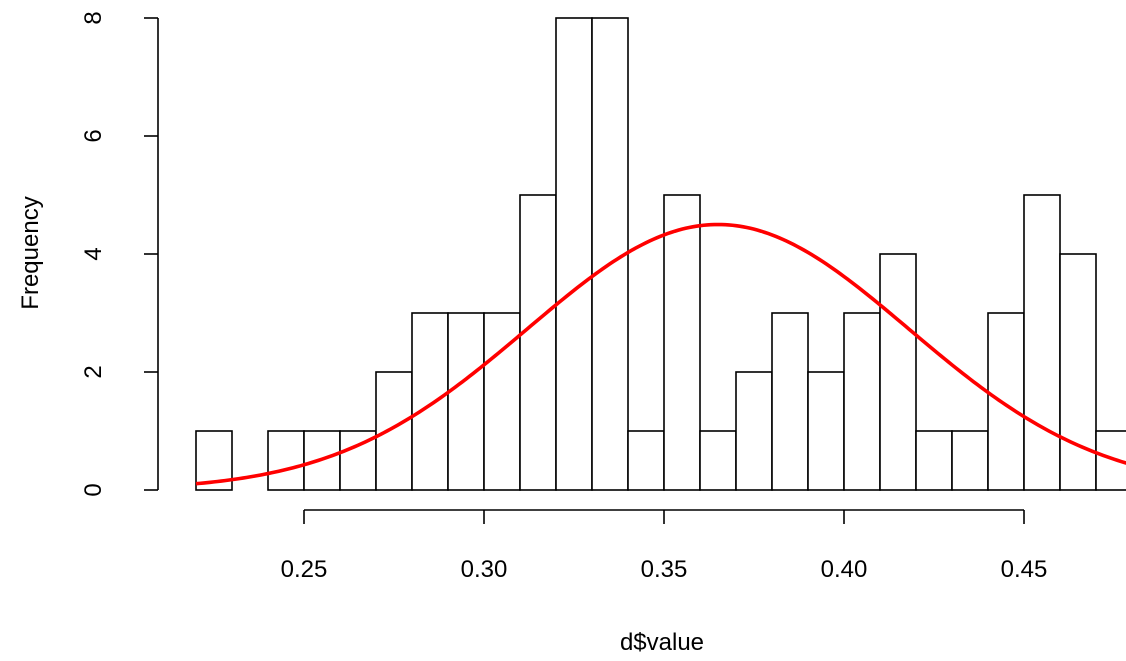  Describe the element at coordinates (30, 252) in the screenshot. I see `y-axis-title: Frequency` at that location.